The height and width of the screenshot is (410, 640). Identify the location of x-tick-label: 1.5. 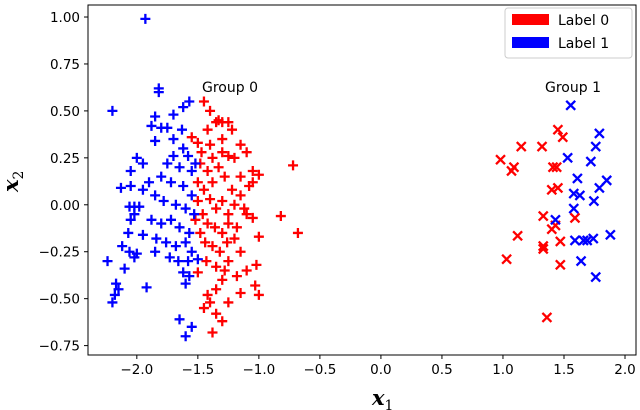
(563, 370).